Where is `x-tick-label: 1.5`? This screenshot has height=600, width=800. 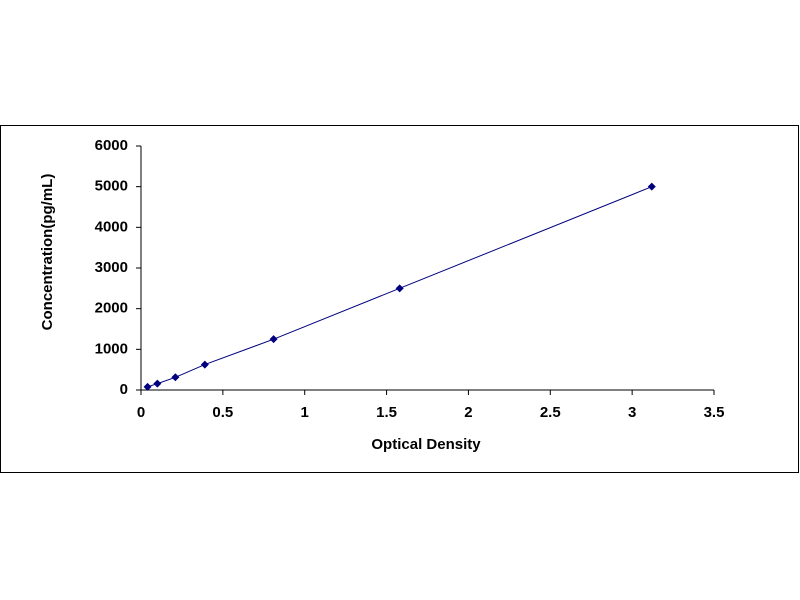
x-tick-label: 1.5 is located at coordinates (386, 412).